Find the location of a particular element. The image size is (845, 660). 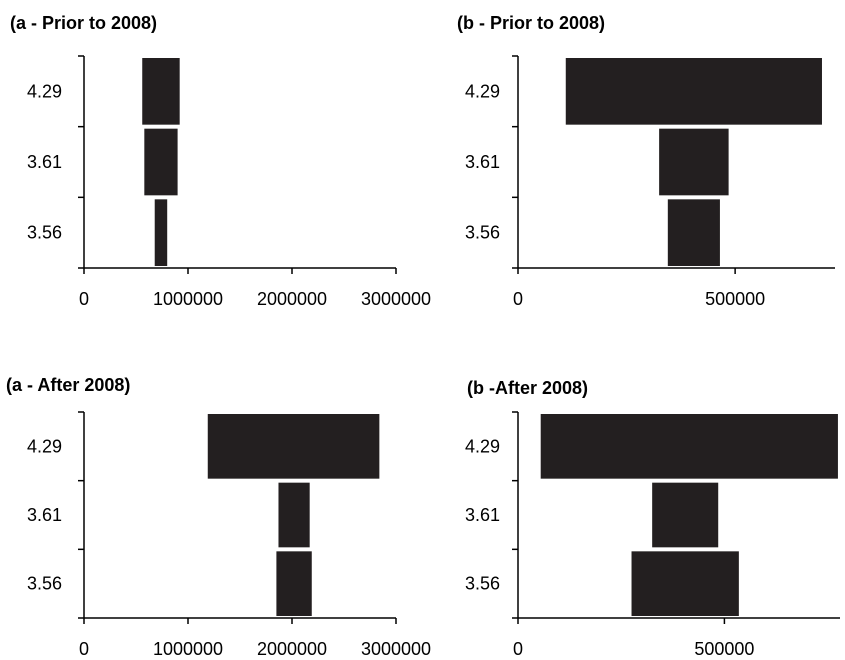

chart-title: (b -After 2008) is located at coordinates (527, 388).